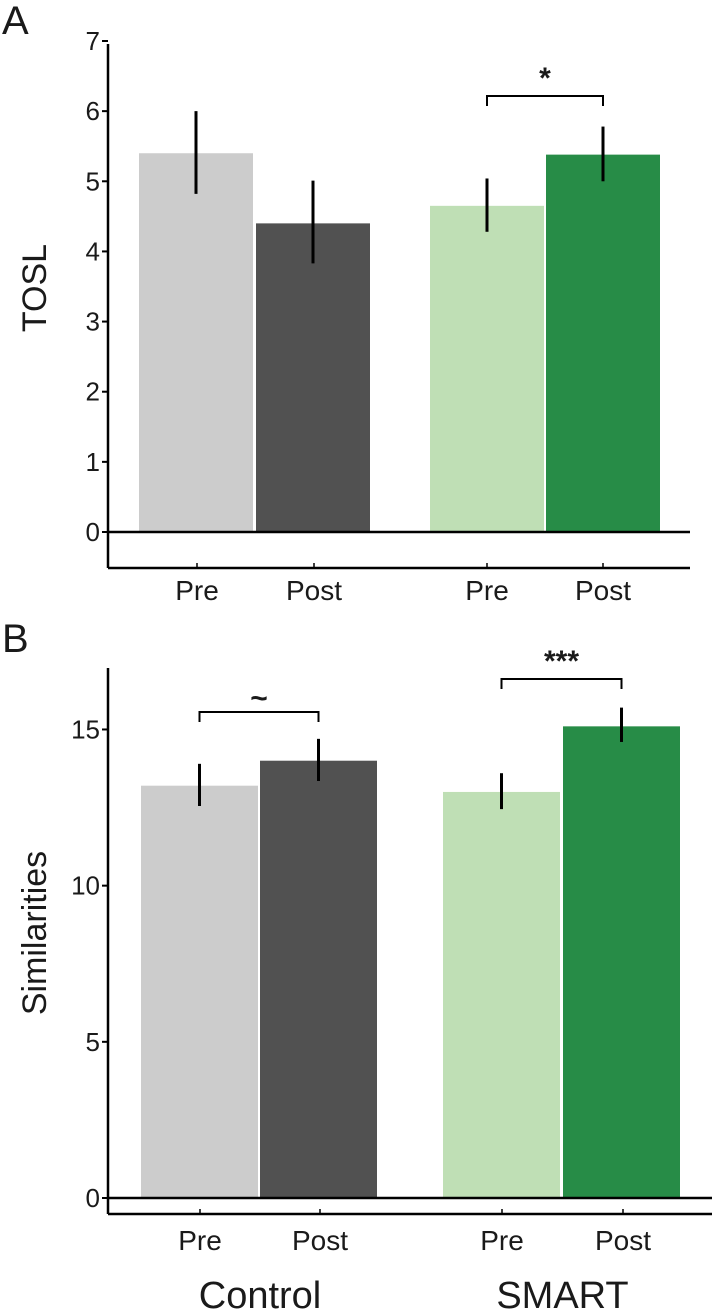 The image size is (714, 1313). I want to click on y-tick-label: 6, so click(93, 111).